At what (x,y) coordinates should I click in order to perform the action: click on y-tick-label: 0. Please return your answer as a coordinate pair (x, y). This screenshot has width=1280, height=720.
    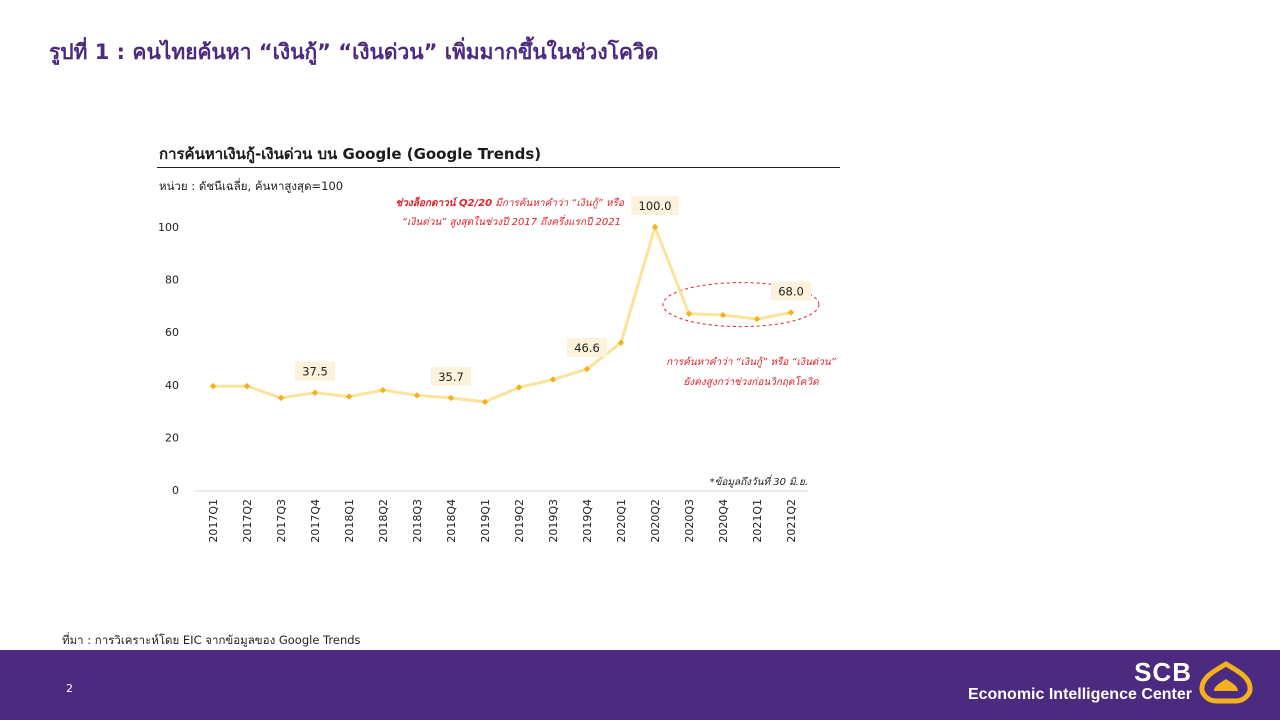
    Looking at the image, I should click on (175, 490).